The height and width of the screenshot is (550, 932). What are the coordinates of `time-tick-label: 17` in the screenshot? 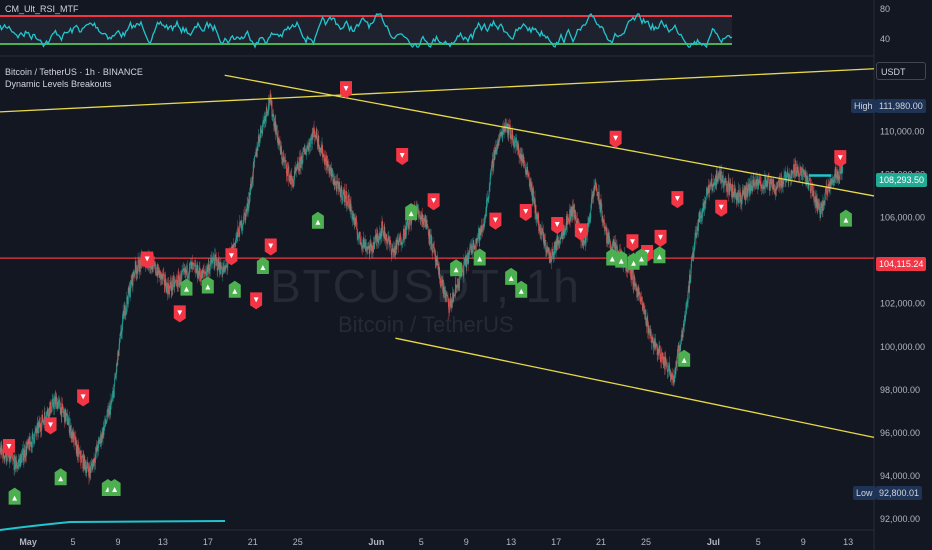 It's located at (556, 542).